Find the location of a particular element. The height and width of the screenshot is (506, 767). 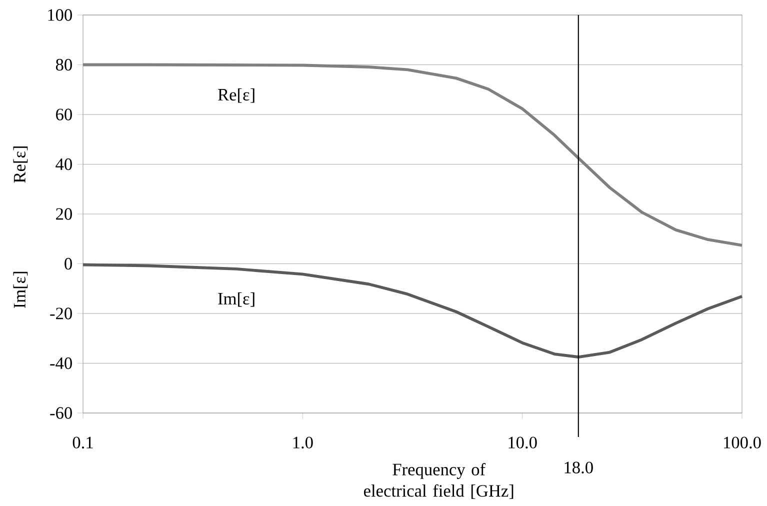

y-tick-label: 40 is located at coordinates (64, 164).